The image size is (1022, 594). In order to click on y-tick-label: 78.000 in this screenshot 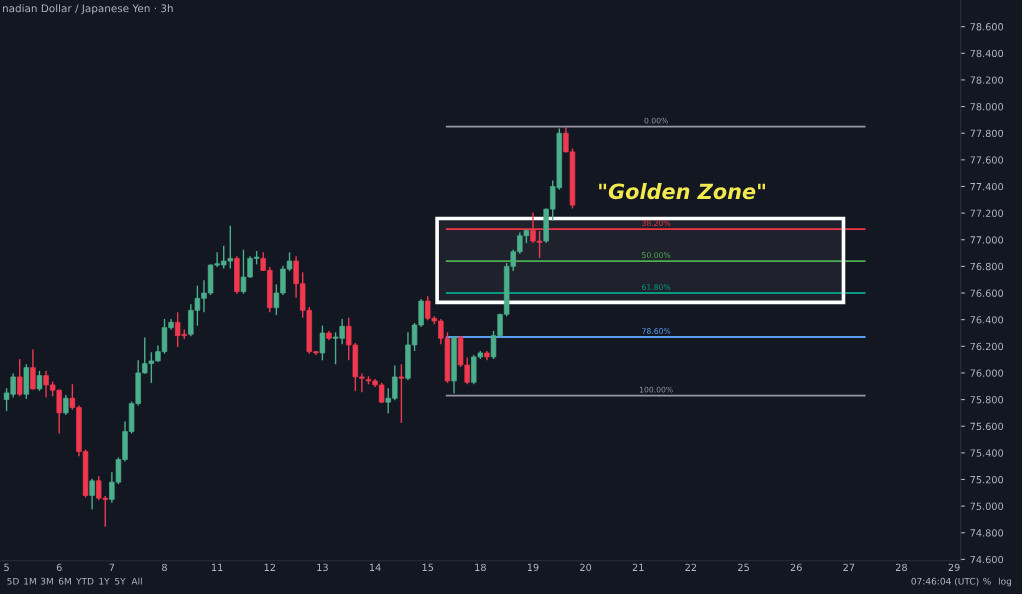, I will do `click(987, 107)`.